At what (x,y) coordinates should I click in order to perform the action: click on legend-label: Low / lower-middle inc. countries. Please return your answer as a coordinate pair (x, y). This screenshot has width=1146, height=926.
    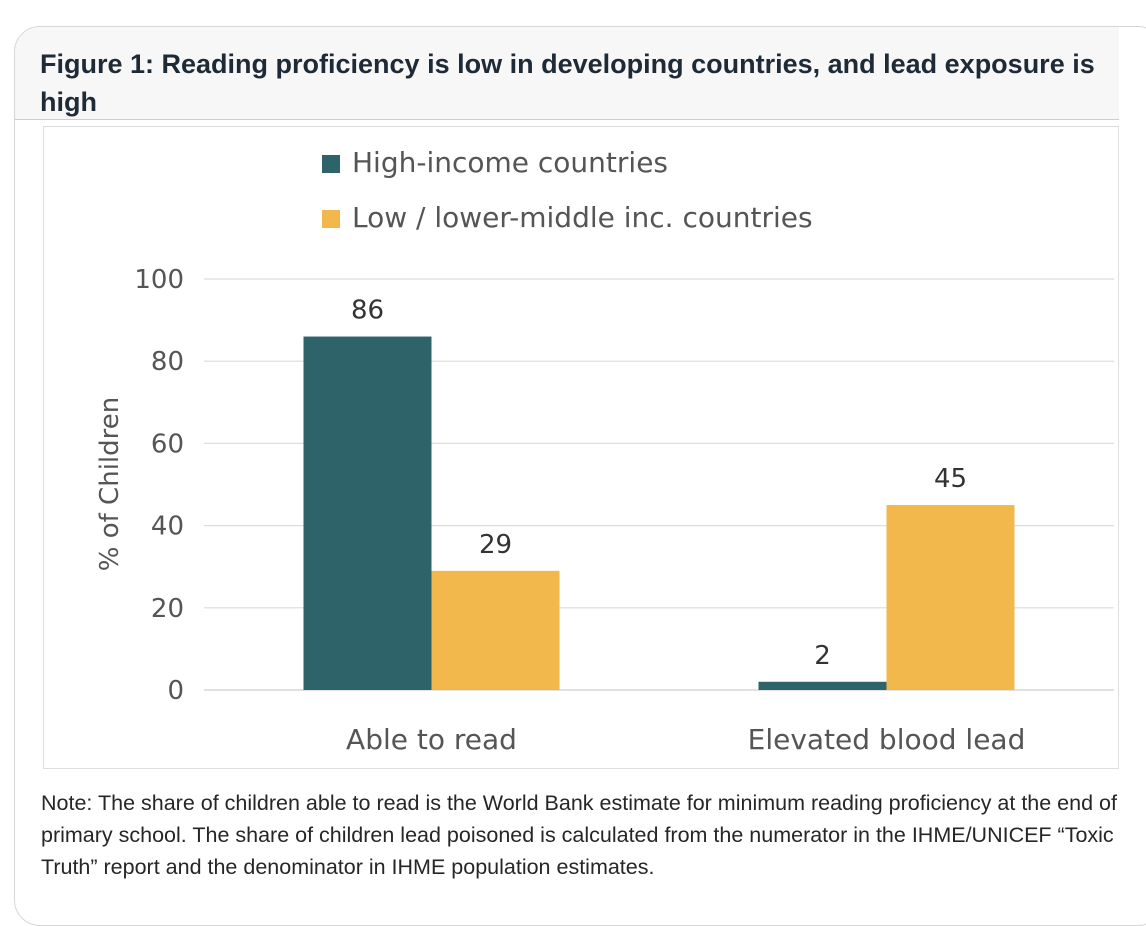
    Looking at the image, I should click on (582, 217).